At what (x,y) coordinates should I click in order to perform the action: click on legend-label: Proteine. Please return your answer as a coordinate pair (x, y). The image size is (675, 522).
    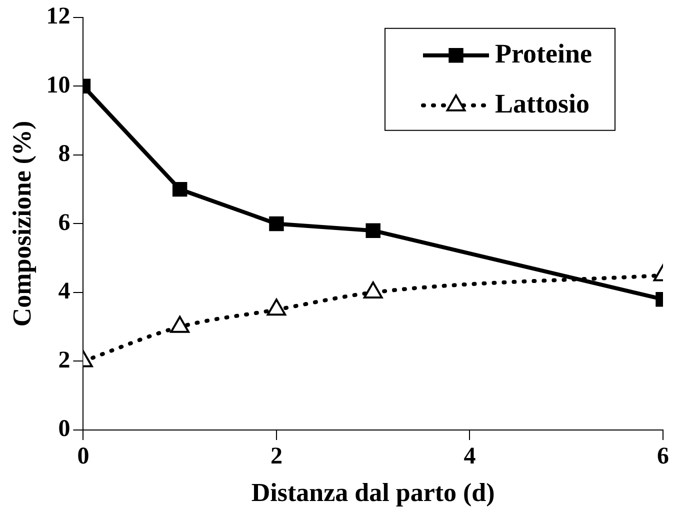
    Looking at the image, I should click on (543, 53).